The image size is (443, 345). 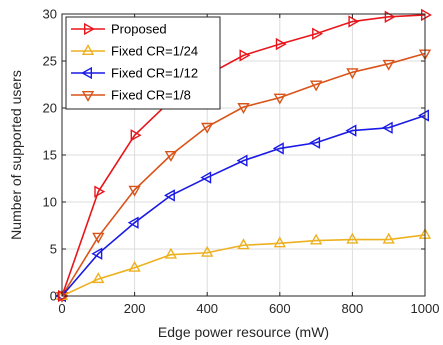 I want to click on y-tick-label: 10, so click(x=50, y=202).